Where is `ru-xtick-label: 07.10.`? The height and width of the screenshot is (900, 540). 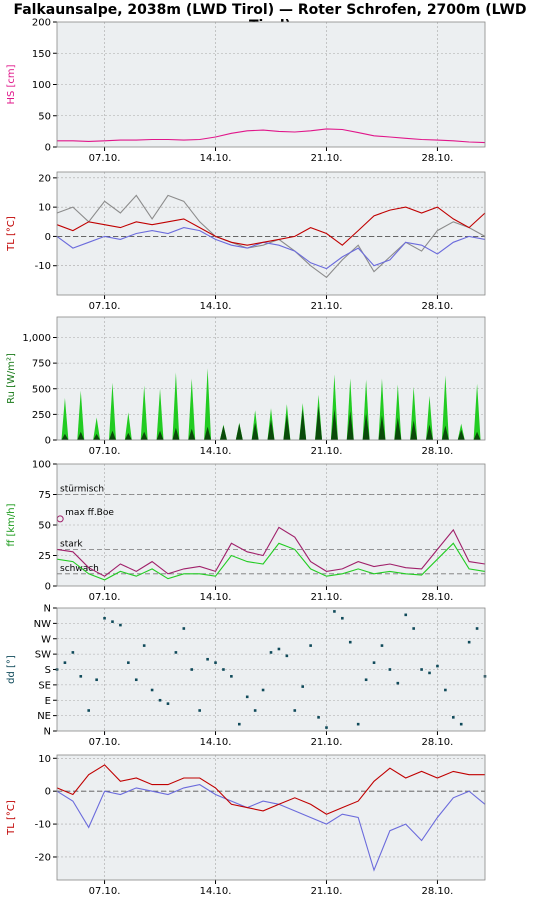
ru-xtick-label: 07.10. is located at coordinates (105, 451).